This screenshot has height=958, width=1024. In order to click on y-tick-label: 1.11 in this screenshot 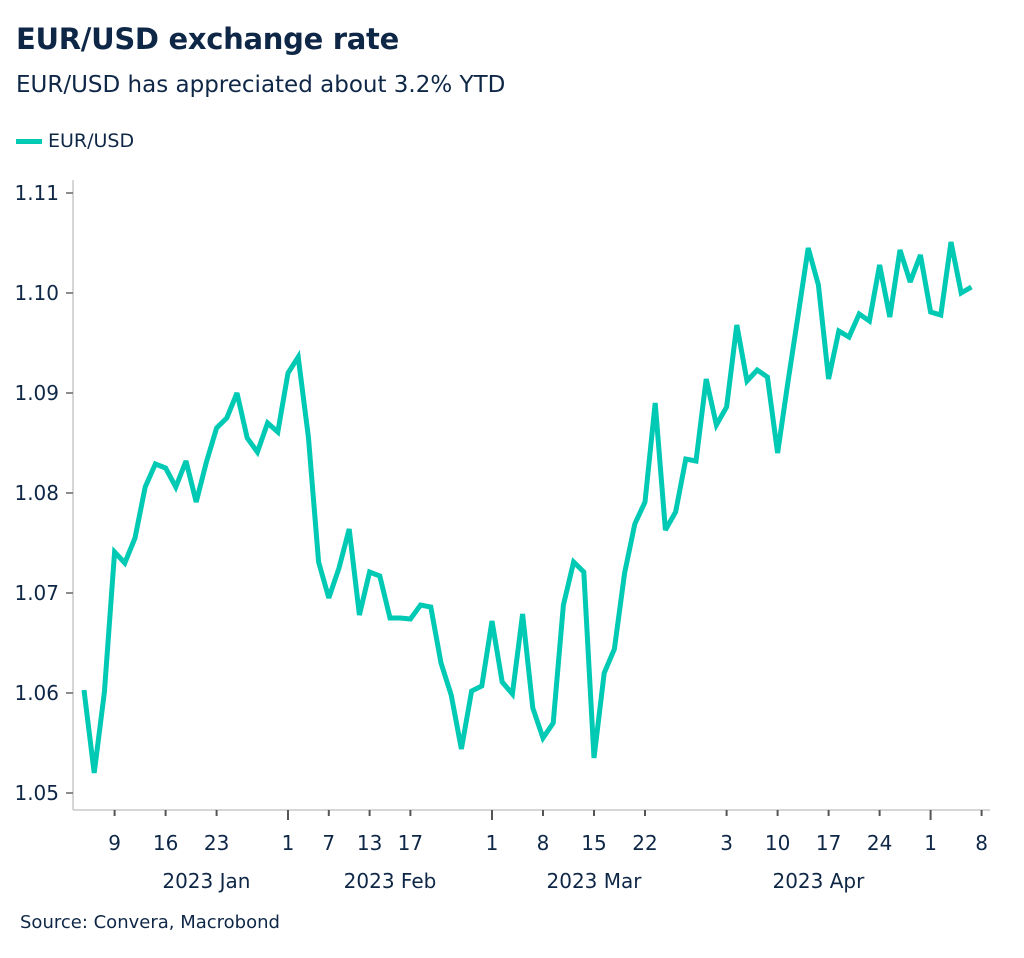, I will do `click(36, 193)`.